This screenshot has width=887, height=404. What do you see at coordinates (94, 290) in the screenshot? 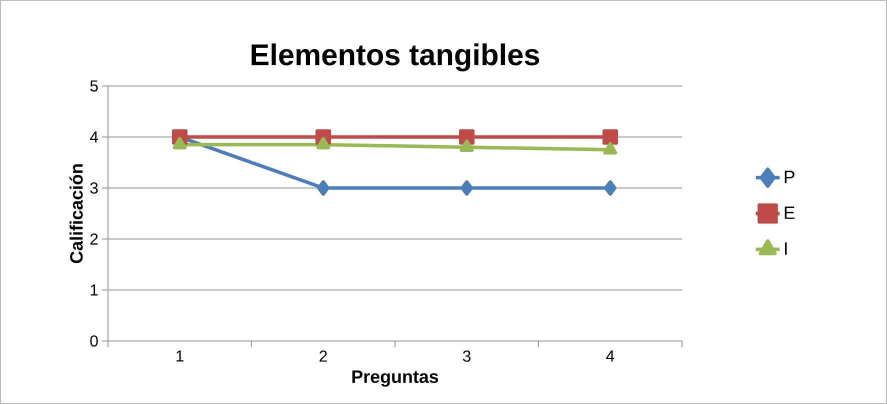
I see `y-tick-label: 1` at bounding box center [94, 290].